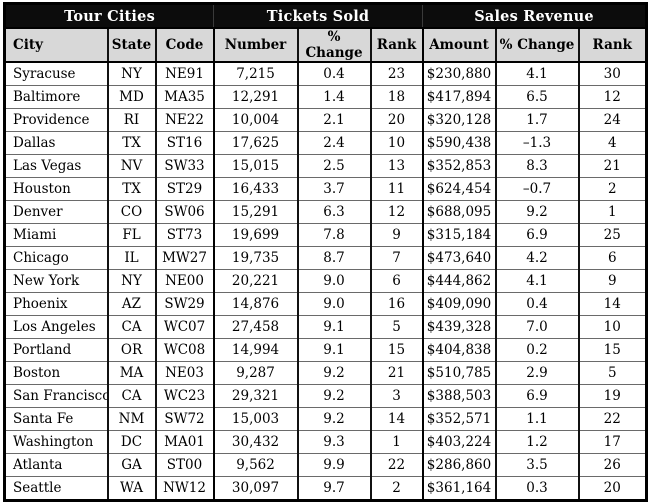 Image resolution: width=651 pixels, height=502 pixels. Describe the element at coordinates (333, 235) in the screenshot. I see `cell-tickets-pct-change: 7.8` at that location.